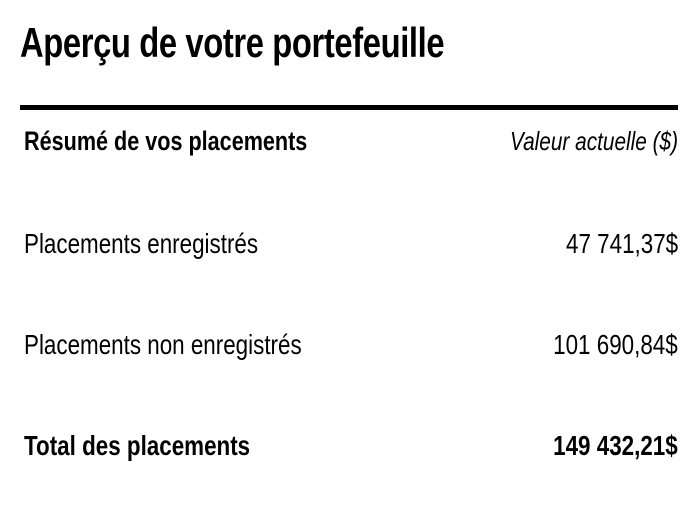  I want to click on table-total-row: Total des placements 149 432,21$, so click(349, 446).